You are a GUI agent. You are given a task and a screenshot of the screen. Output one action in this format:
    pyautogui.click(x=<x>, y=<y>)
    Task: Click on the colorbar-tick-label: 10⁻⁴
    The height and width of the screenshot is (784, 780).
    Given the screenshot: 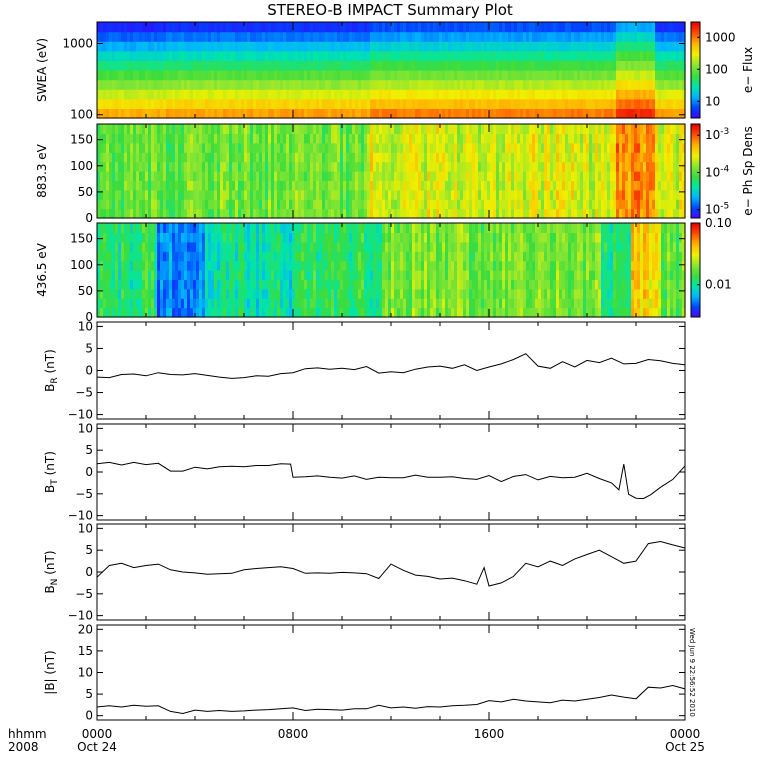 What is the action you would take?
    pyautogui.click(x=717, y=171)
    